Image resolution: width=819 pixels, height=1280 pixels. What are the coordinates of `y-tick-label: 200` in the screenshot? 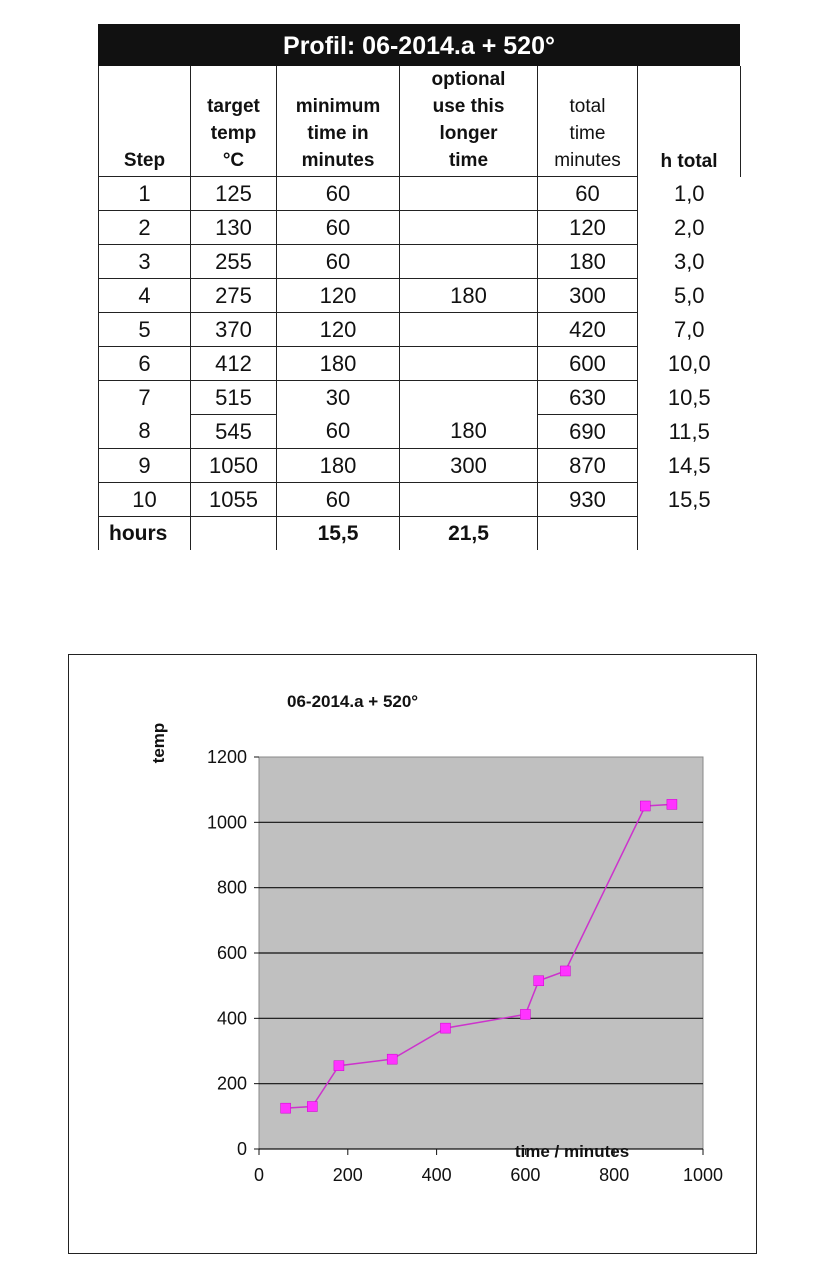 It's located at (232, 1084).